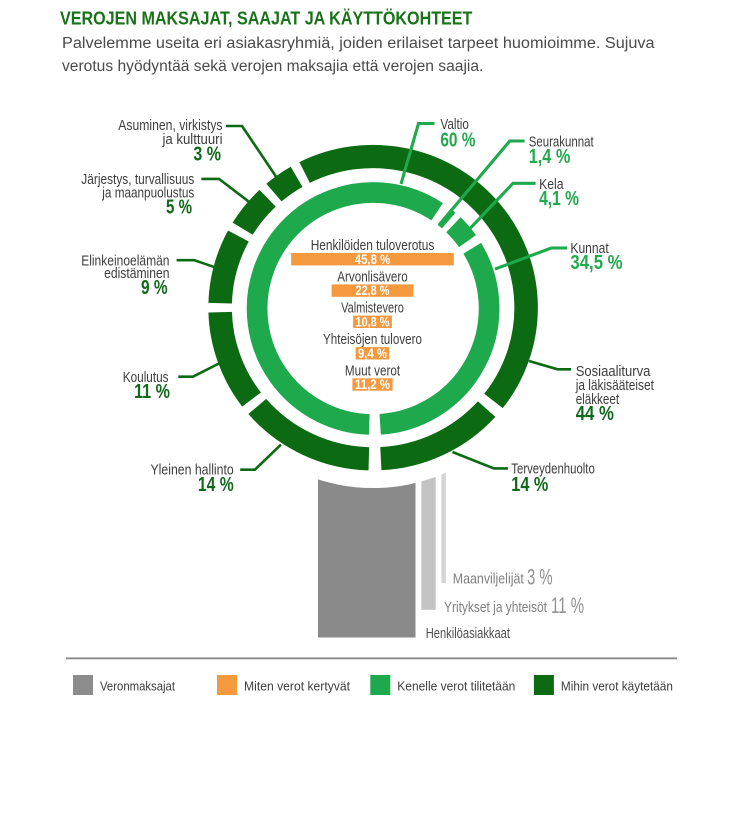 This screenshot has height=824, width=736. What do you see at coordinates (372, 384) in the screenshot?
I see `svg-text: 11,2 %` at bounding box center [372, 384].